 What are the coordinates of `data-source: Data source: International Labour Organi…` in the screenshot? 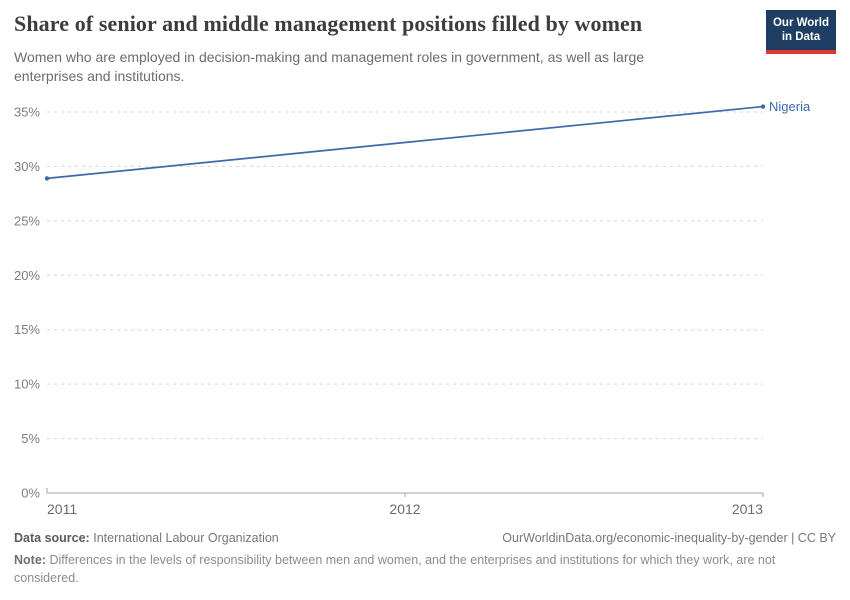 It's located at (146, 538).